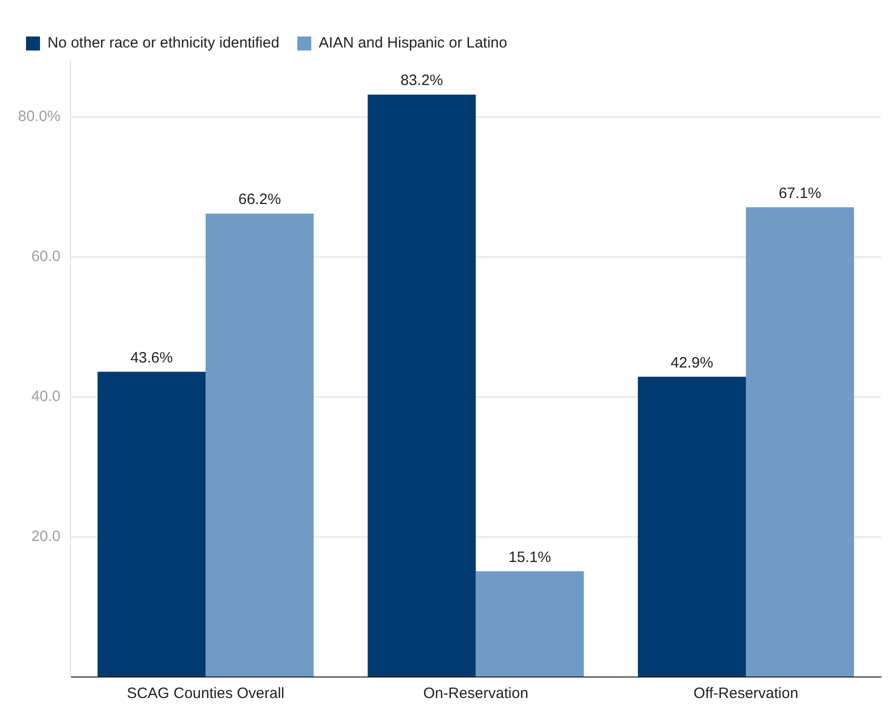  Describe the element at coordinates (475, 693) in the screenshot. I see `x-tick-label: On-Reservation` at that location.